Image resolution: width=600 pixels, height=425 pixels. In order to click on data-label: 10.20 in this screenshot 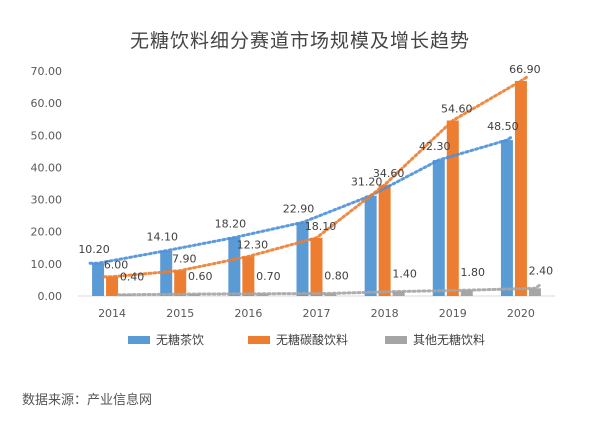, I will do `click(94, 249)`.